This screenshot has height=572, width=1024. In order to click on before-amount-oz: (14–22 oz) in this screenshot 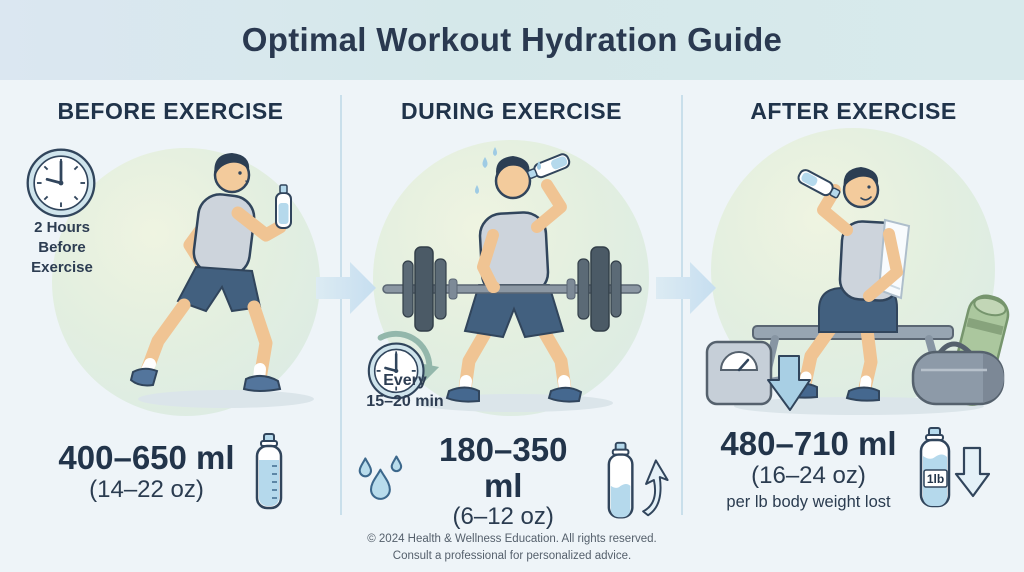, I will do `click(146, 490)`.